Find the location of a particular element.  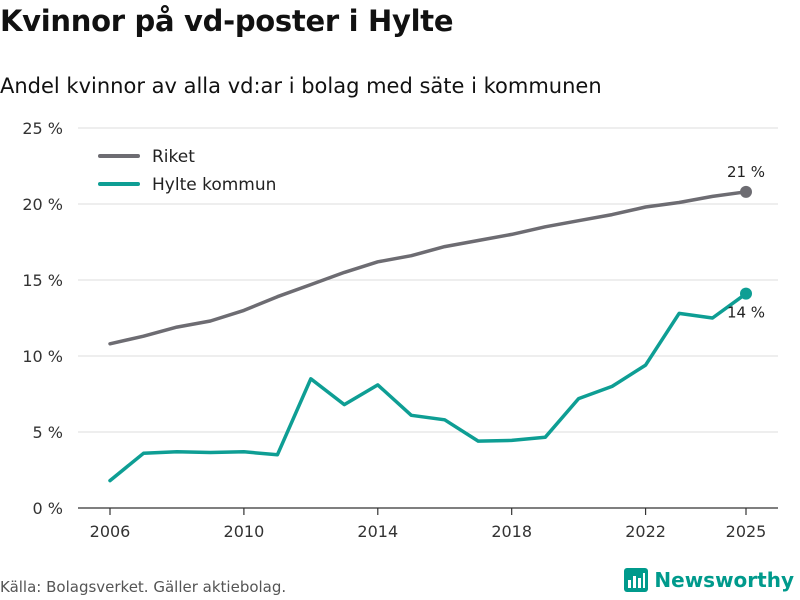

x-tick-label: 2018 is located at coordinates (511, 531).